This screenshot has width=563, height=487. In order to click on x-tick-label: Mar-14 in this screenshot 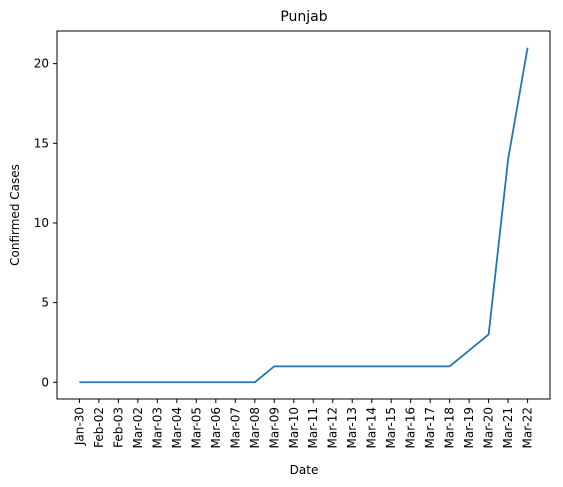, I will do `click(372, 427)`.